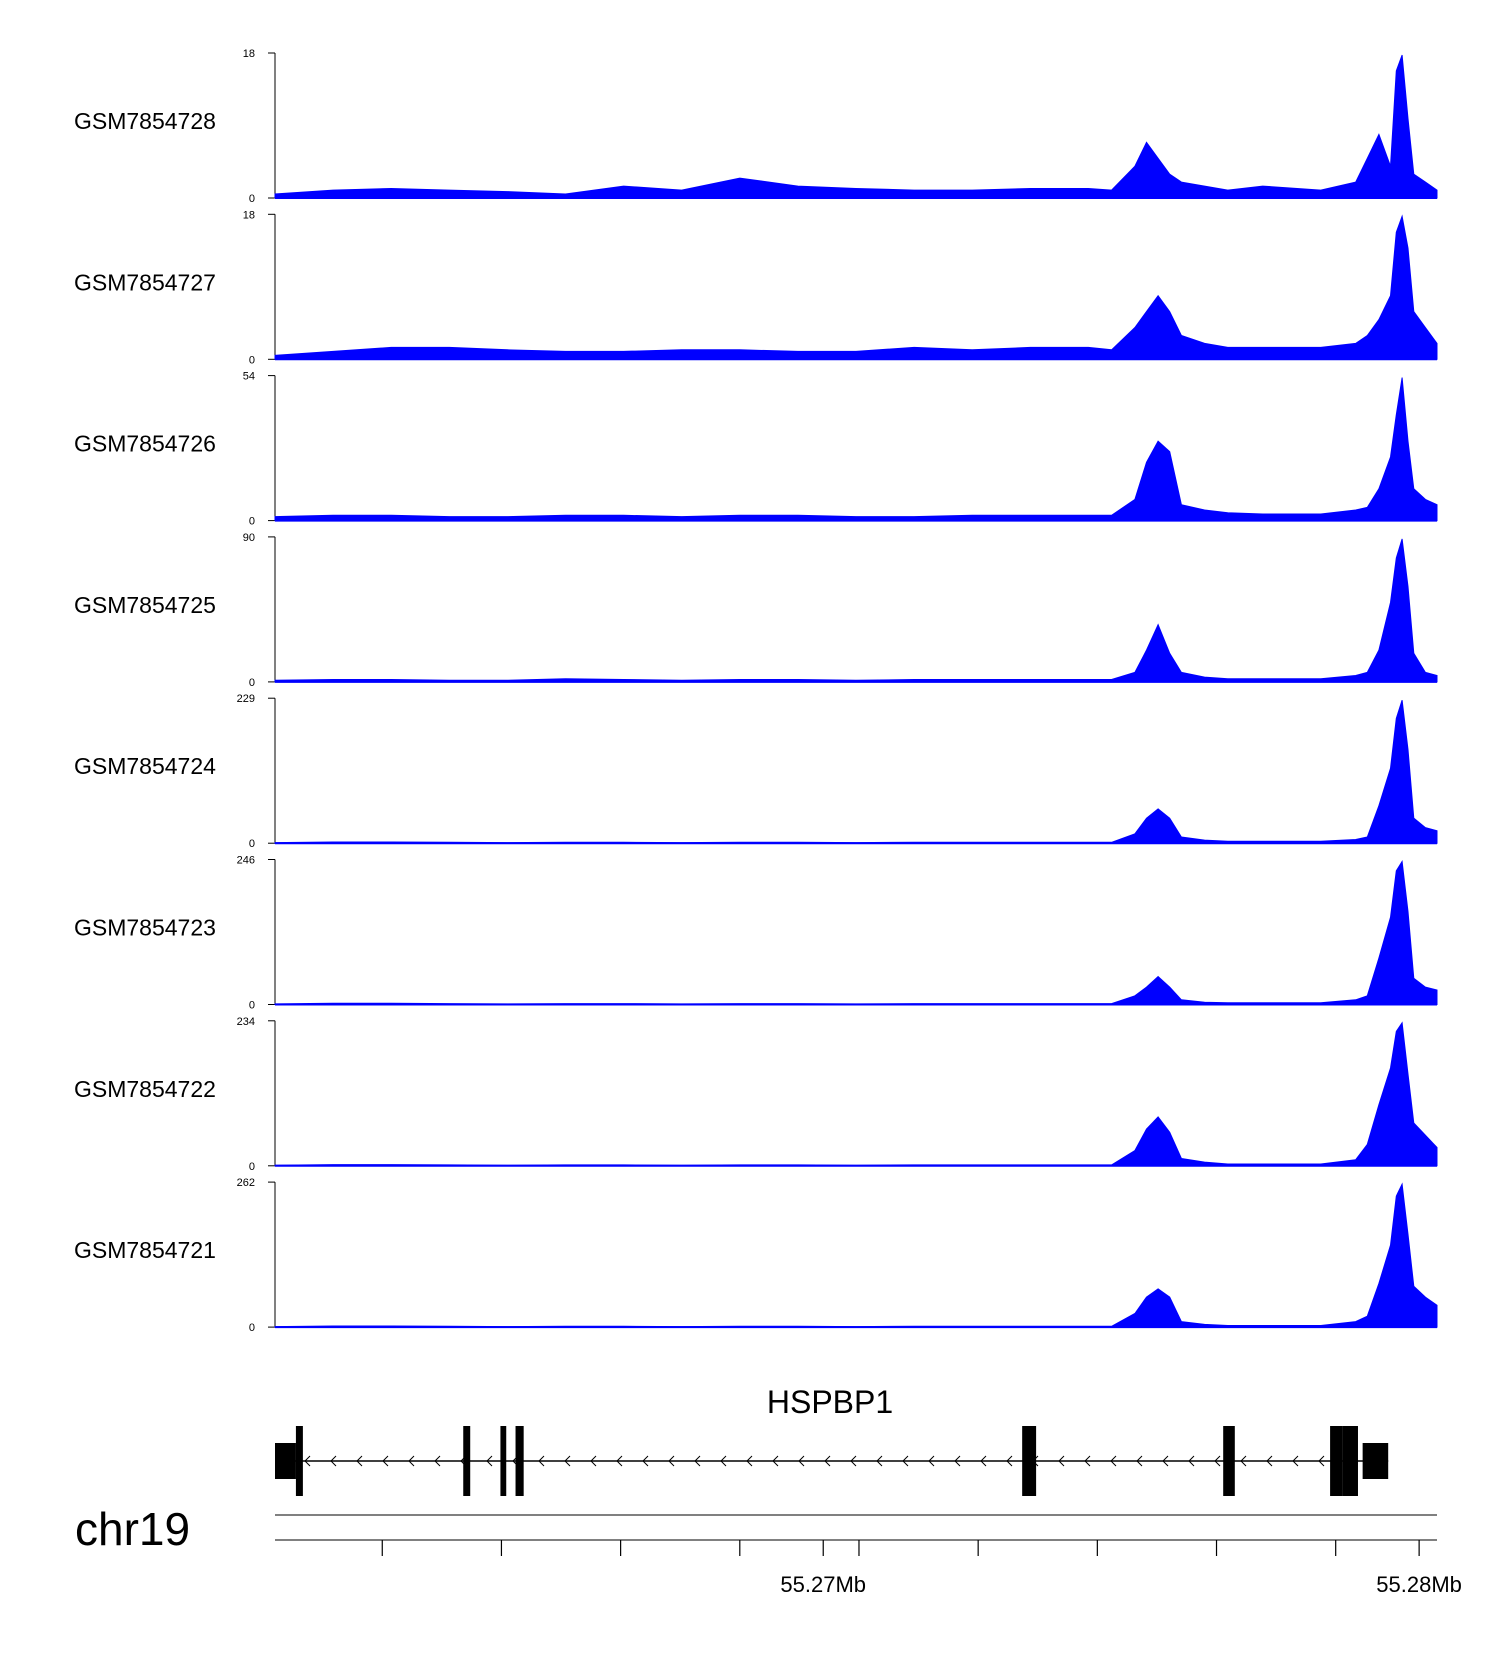 This screenshot has height=1660, width=1500. Describe the element at coordinates (830, 1402) in the screenshot. I see `gene-label: HSPBP1` at that location.